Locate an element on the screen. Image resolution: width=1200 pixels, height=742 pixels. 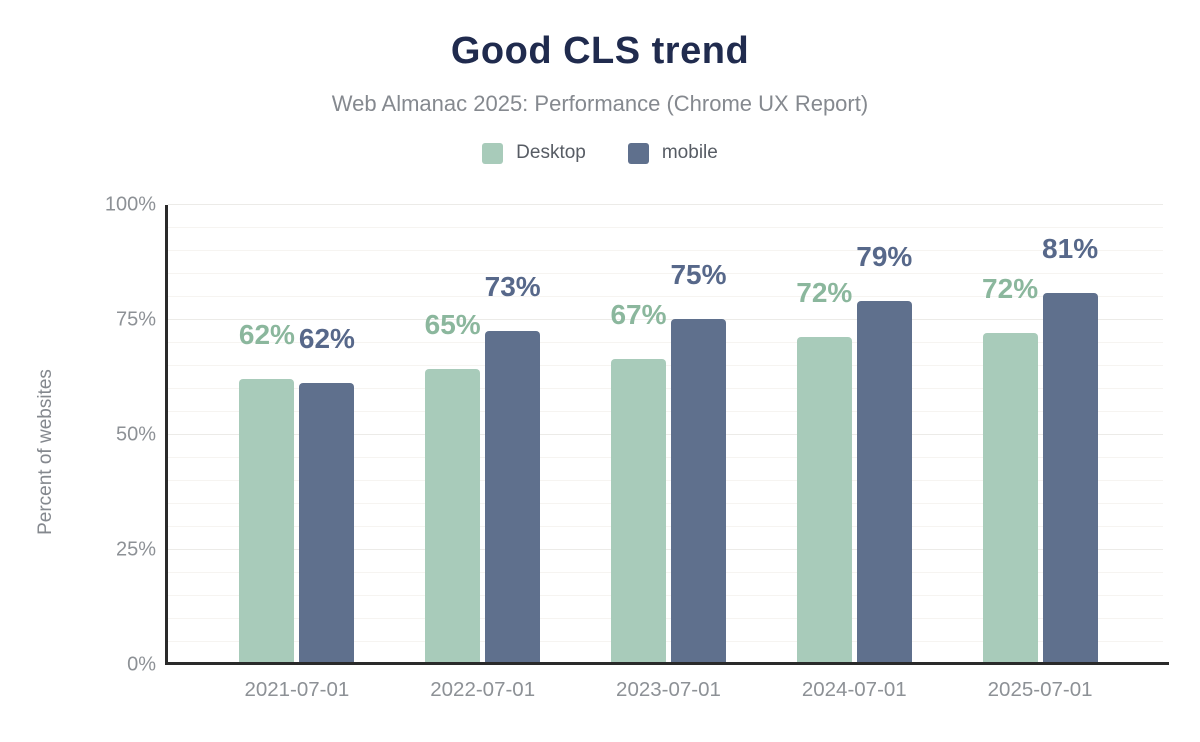
bar-wrap-desktop-2023-07-01: 67% is located at coordinates (638, 481).